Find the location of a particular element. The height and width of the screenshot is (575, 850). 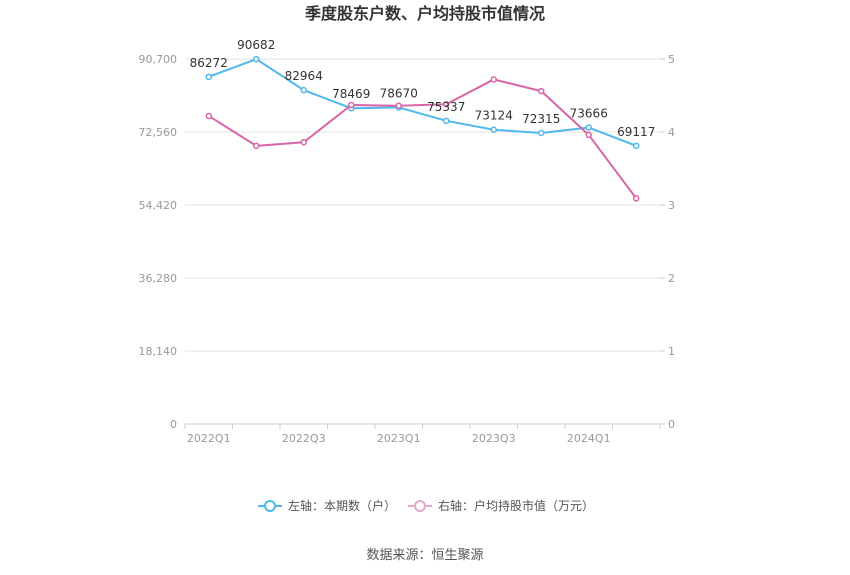

data-label: 78670 is located at coordinates (399, 93).